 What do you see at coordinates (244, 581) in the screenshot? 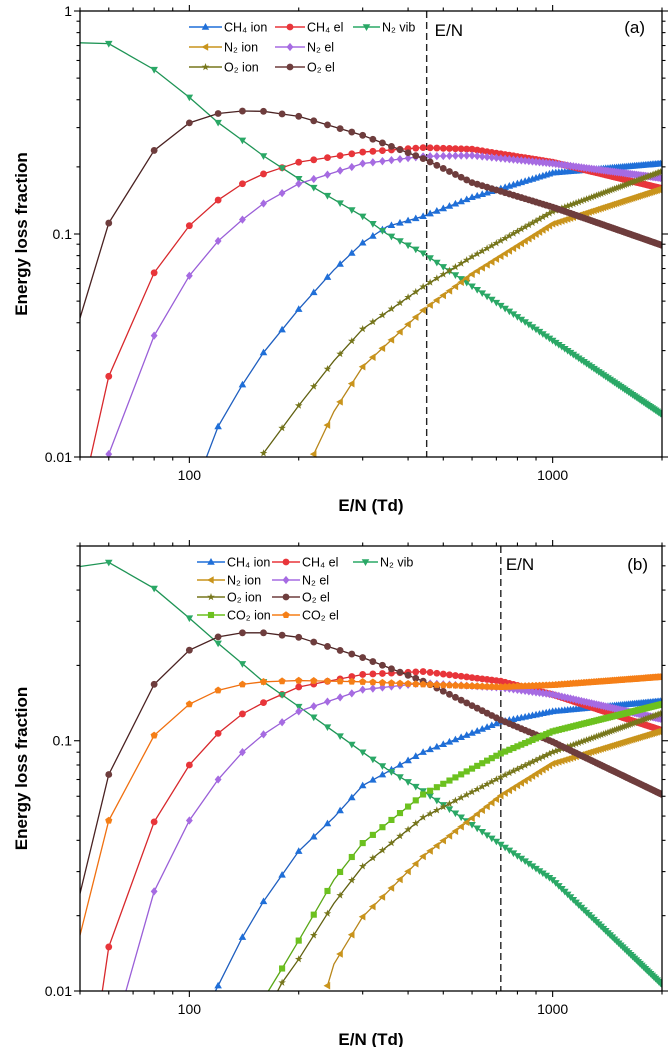
I see `legend-label: N₂ ion` at bounding box center [244, 581].